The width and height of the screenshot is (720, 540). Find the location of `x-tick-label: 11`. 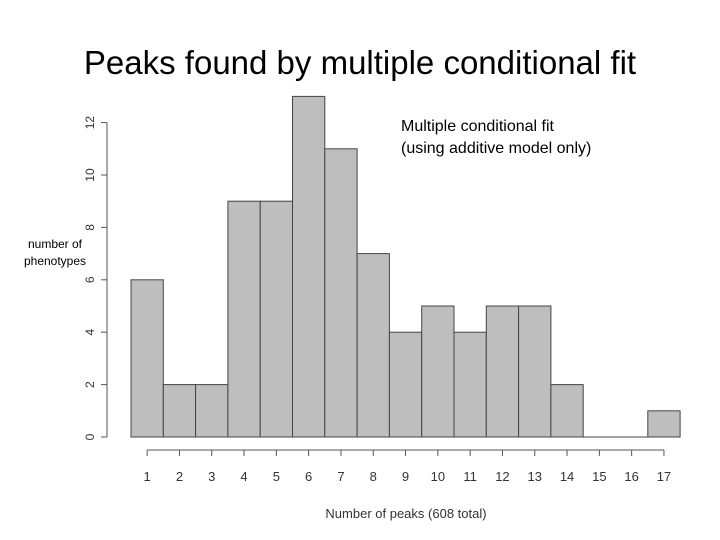

x-tick-label: 11 is located at coordinates (470, 476).